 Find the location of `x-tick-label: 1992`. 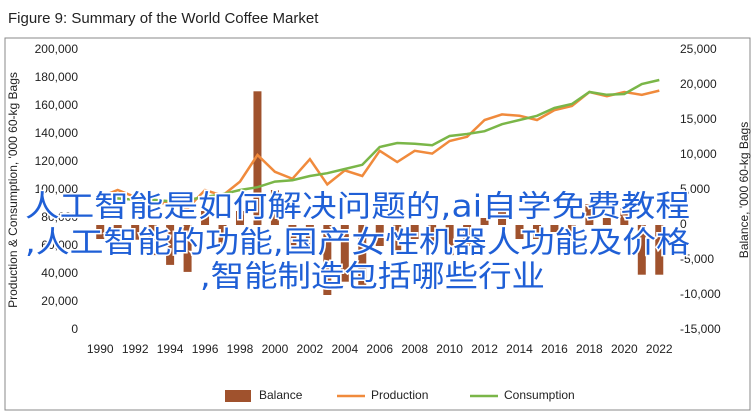

x-tick-label: 1992 is located at coordinates (135, 349).